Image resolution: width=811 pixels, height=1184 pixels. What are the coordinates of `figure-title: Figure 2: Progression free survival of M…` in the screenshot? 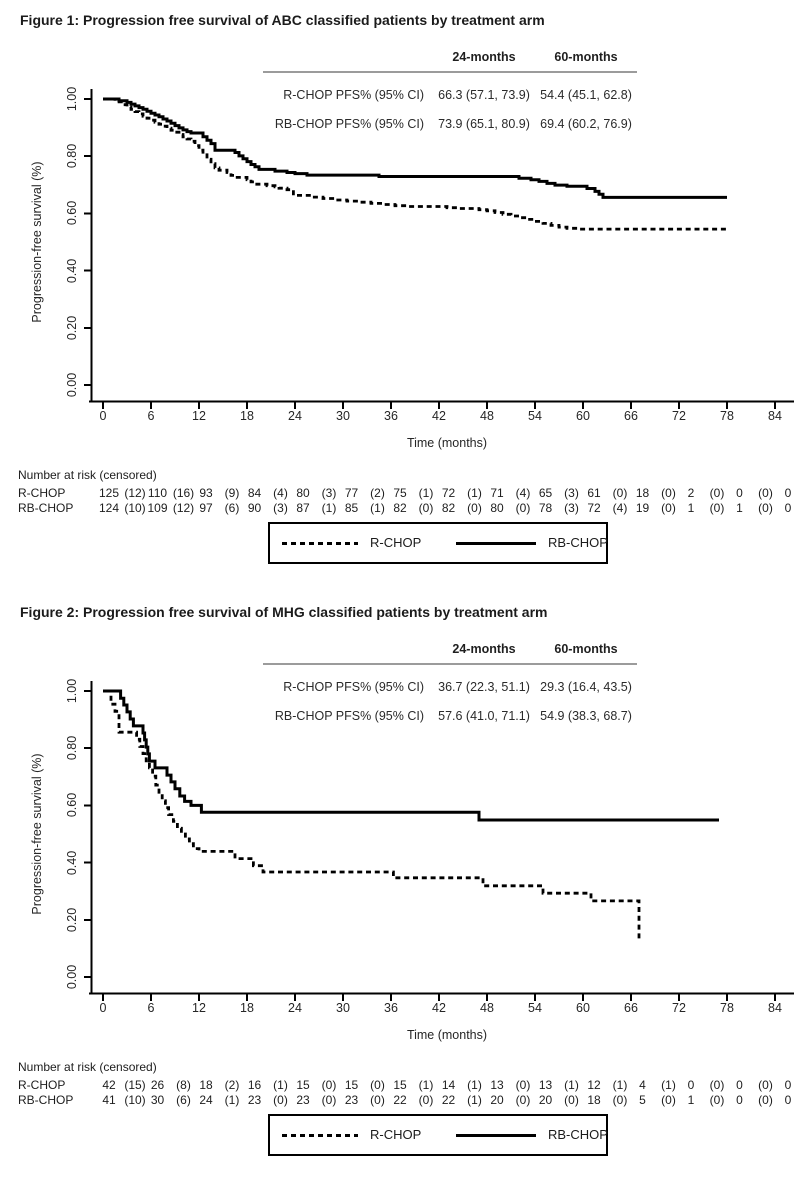 It's located at (284, 612).